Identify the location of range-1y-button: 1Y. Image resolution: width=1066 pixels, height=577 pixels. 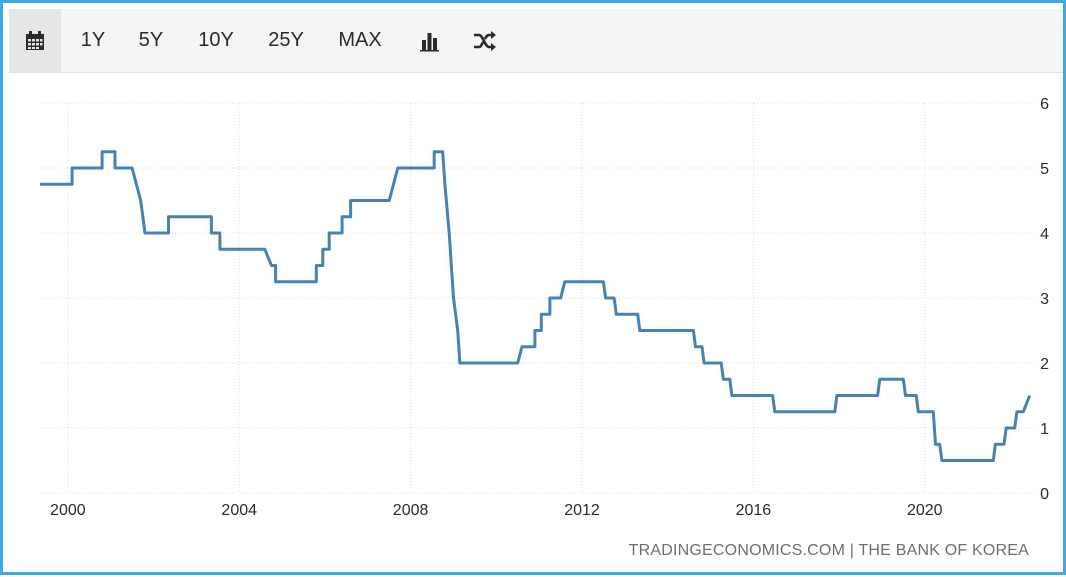
(93, 40).